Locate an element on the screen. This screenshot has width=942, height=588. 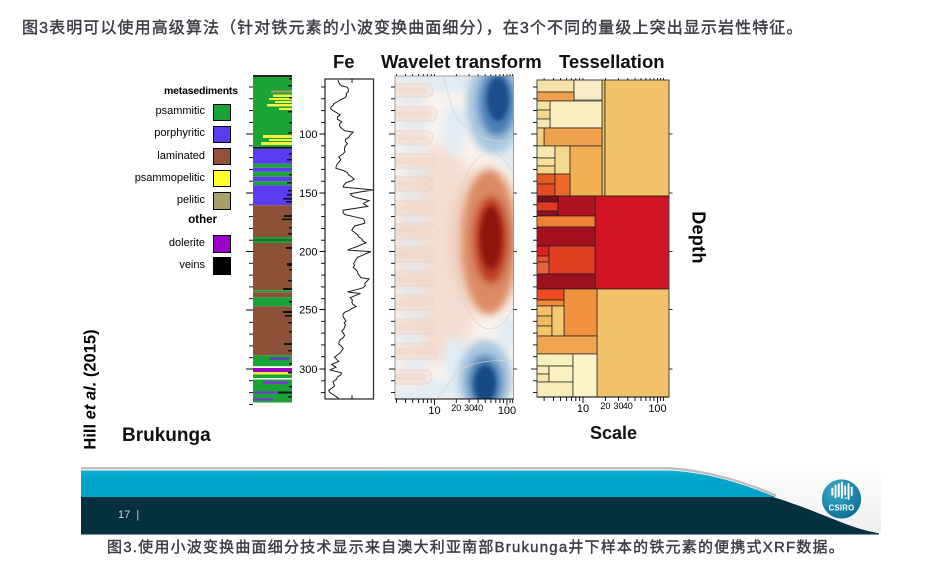
svg-text: 150 is located at coordinates (308, 194).